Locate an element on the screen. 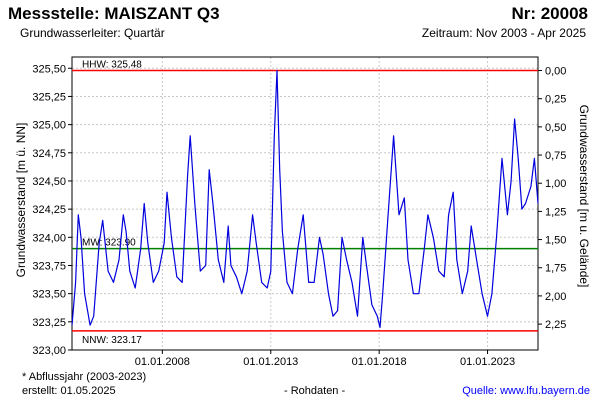 The height and width of the screenshot is (400, 600). y-tick-label: 323,50 is located at coordinates (49, 295).